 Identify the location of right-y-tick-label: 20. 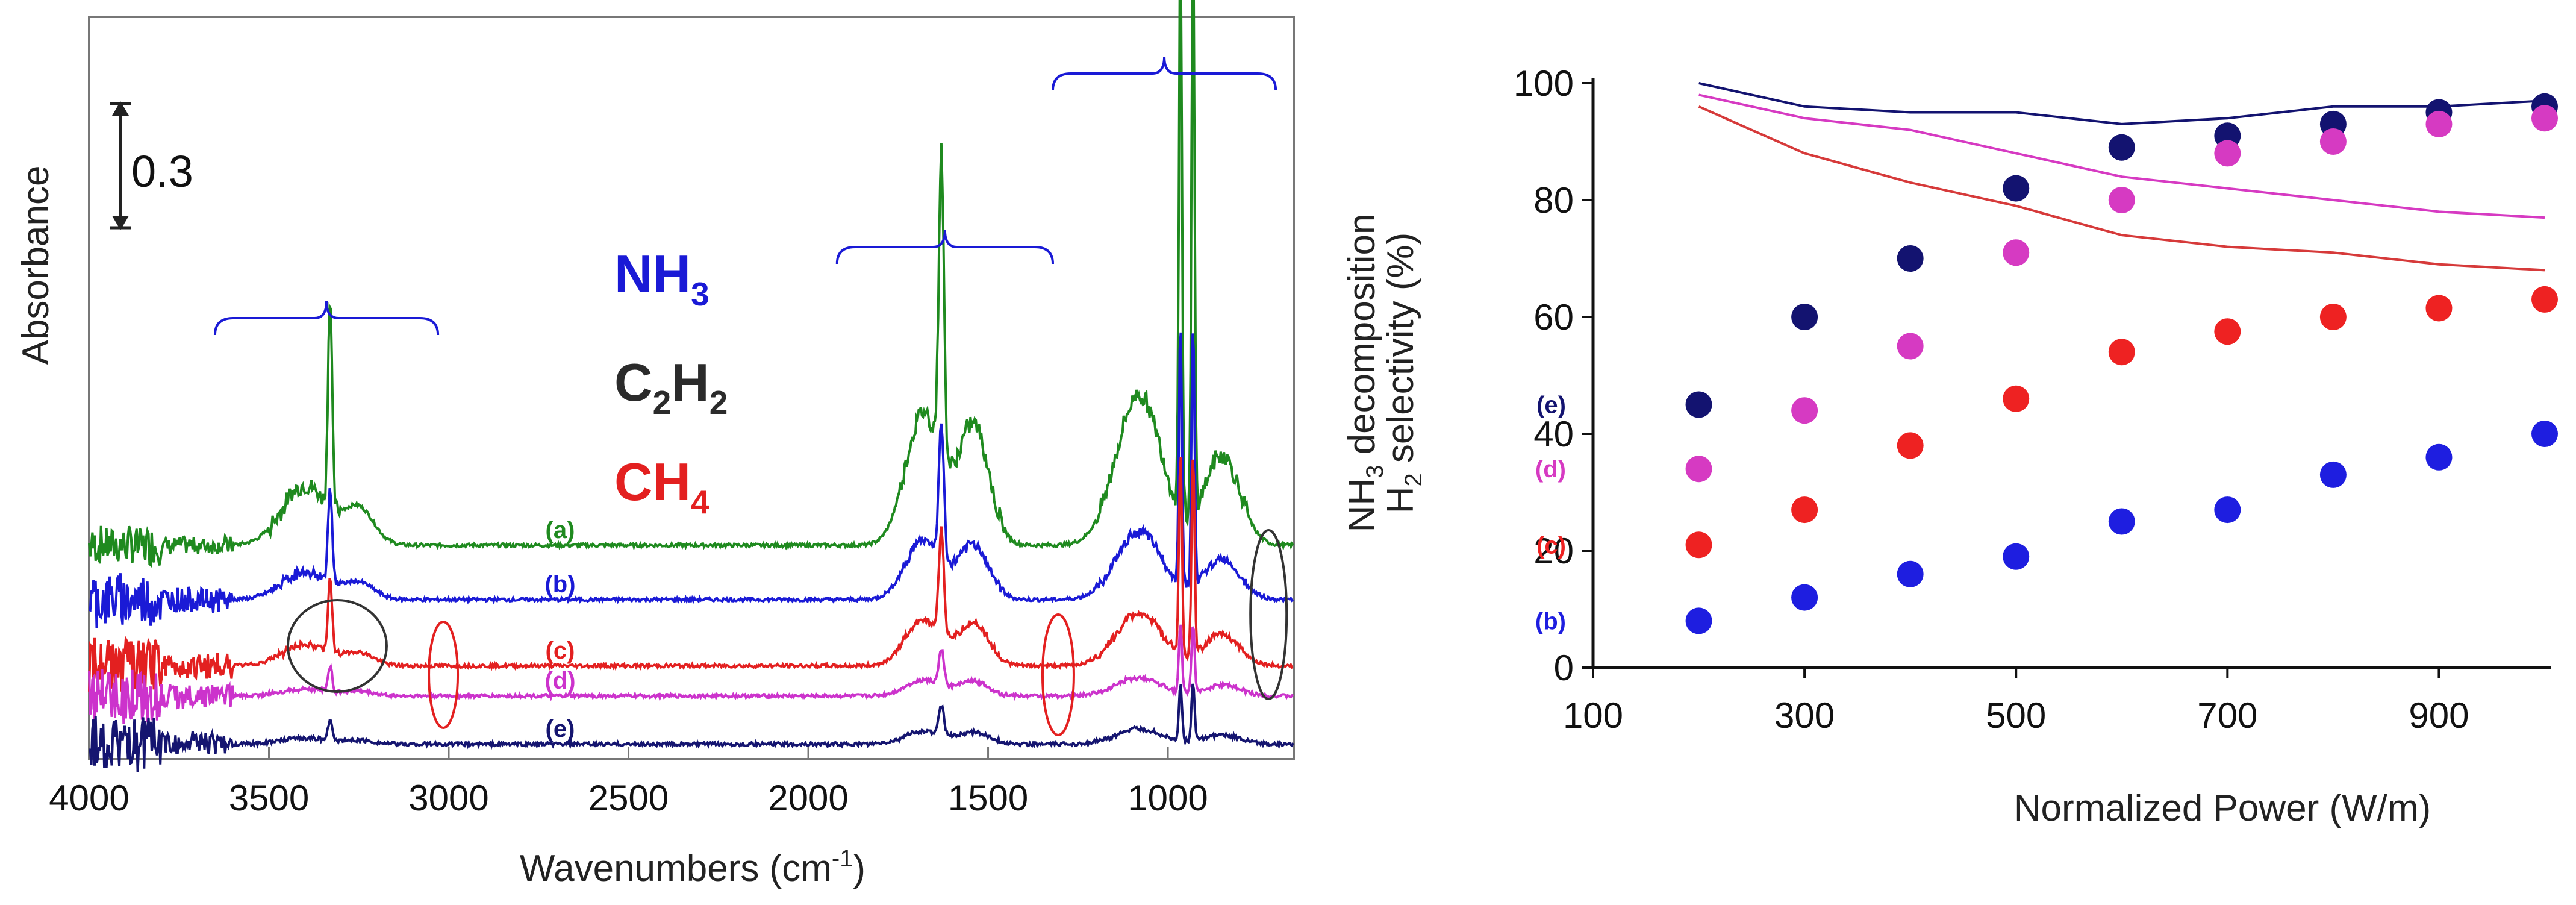
(1553, 551).